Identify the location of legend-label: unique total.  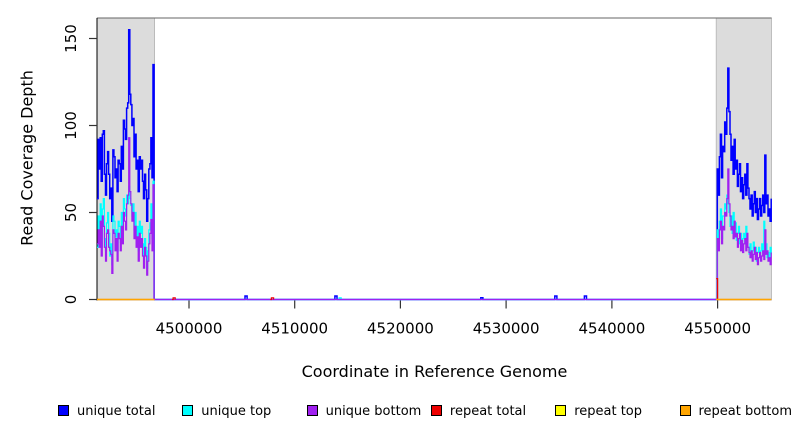
(116, 411).